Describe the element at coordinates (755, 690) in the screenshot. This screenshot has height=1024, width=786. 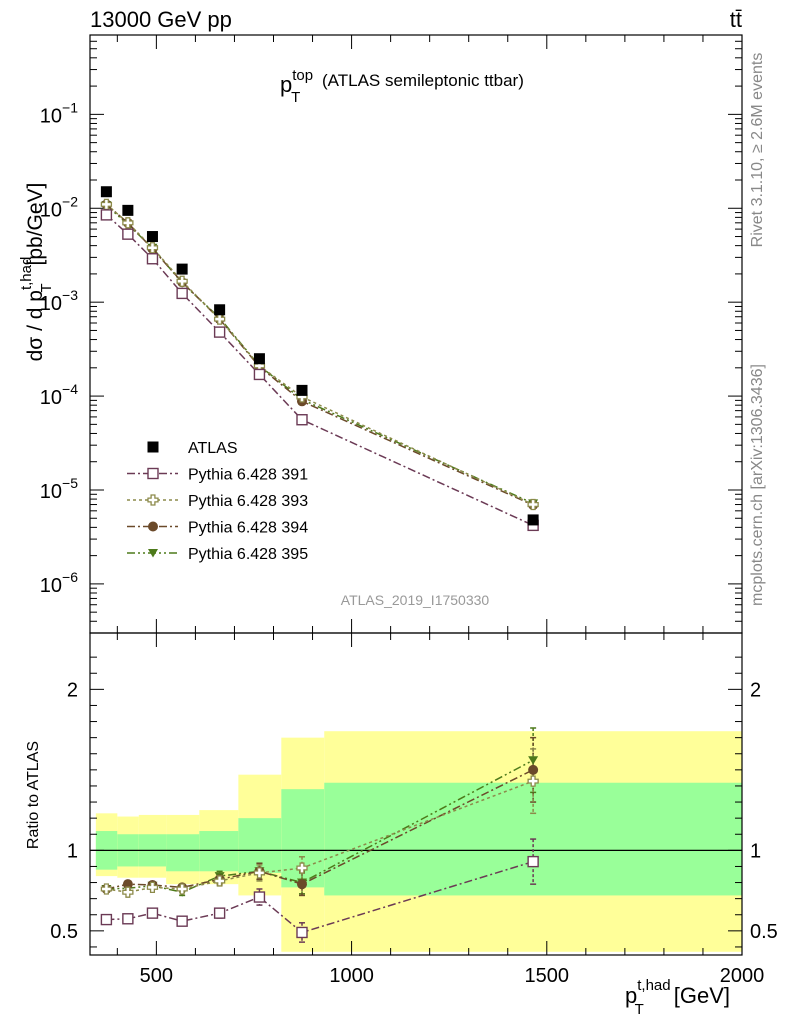
I see `ratio-ytick-label-right: 2` at that location.